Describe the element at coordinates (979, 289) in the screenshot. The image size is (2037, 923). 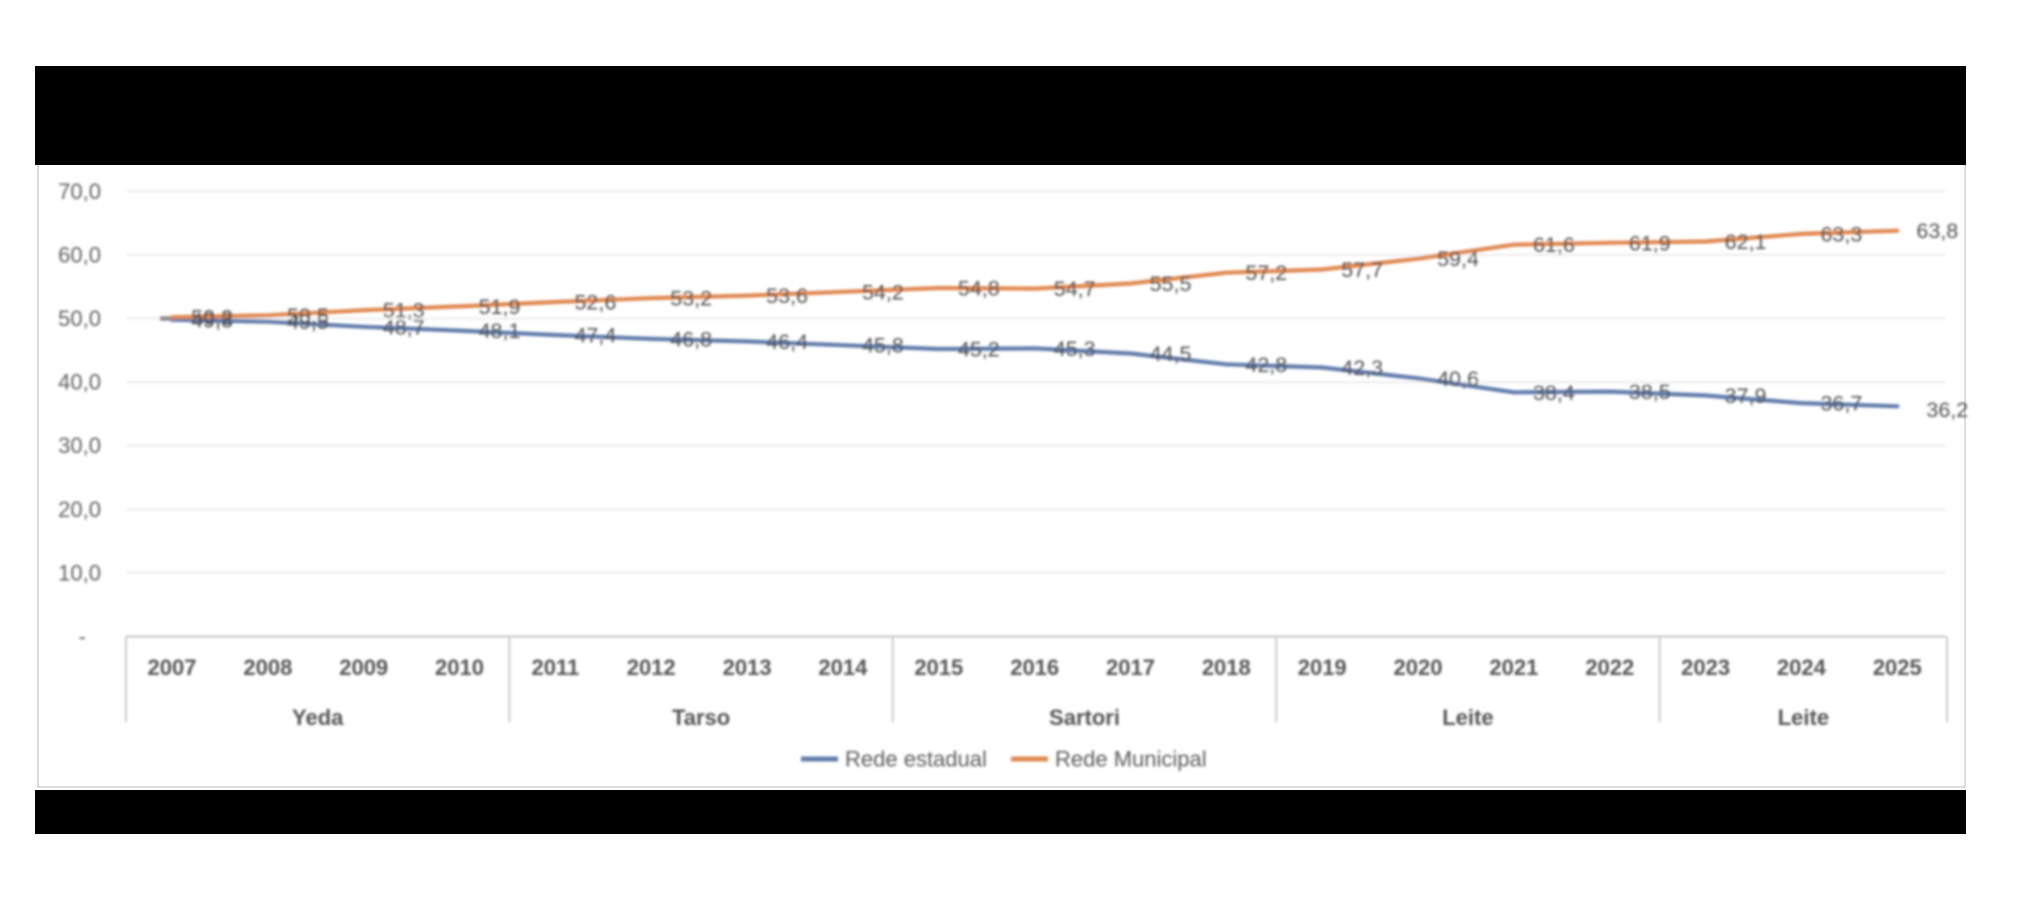
I see `svg-text: 54,8` at that location.